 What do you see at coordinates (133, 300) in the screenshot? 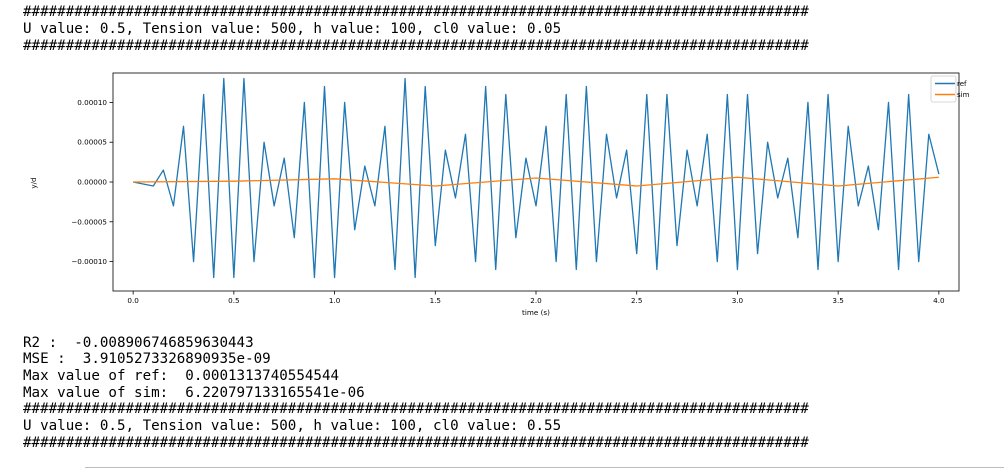
I see `x-tick-label: 0.0` at bounding box center [133, 300].